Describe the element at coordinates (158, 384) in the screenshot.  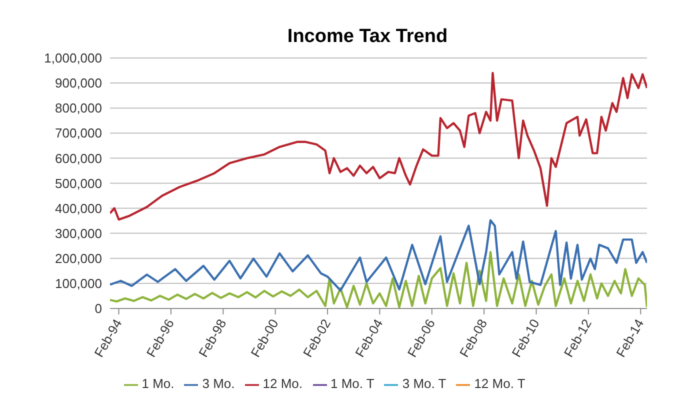
I see `legend-label: 1 Mo.` at that location.